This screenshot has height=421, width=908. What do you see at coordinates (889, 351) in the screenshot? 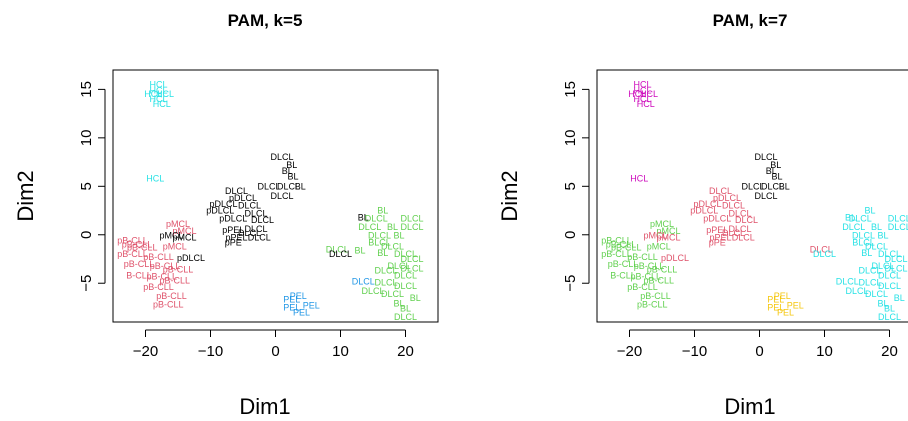
I see `x-tick-label: 20` at bounding box center [889, 351].